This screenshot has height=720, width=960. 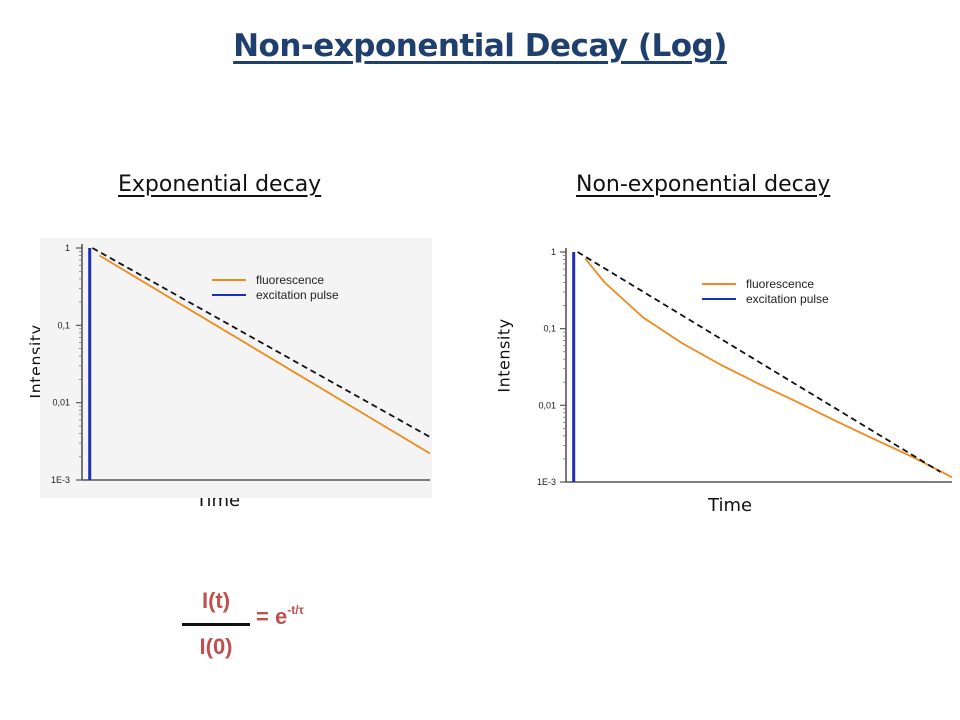 I want to click on y-axis-label-right: Intensity, so click(x=504, y=355).